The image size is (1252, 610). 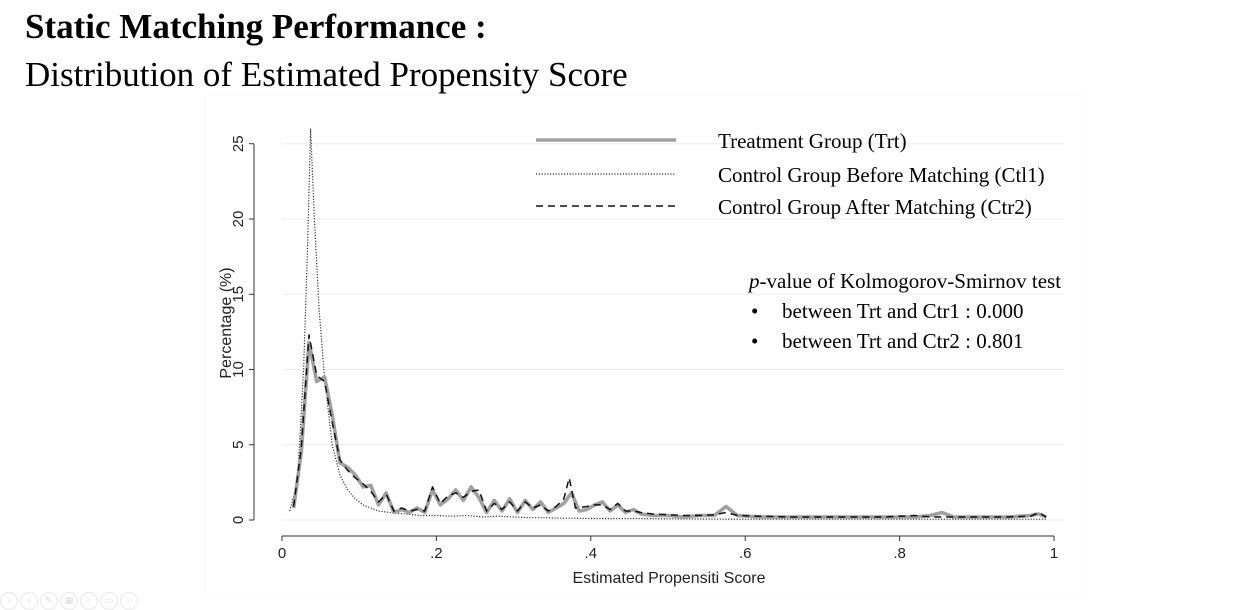 I want to click on ks-test-heading: p-value of Kolmogorov-Smirnov test, so click(x=904, y=281).